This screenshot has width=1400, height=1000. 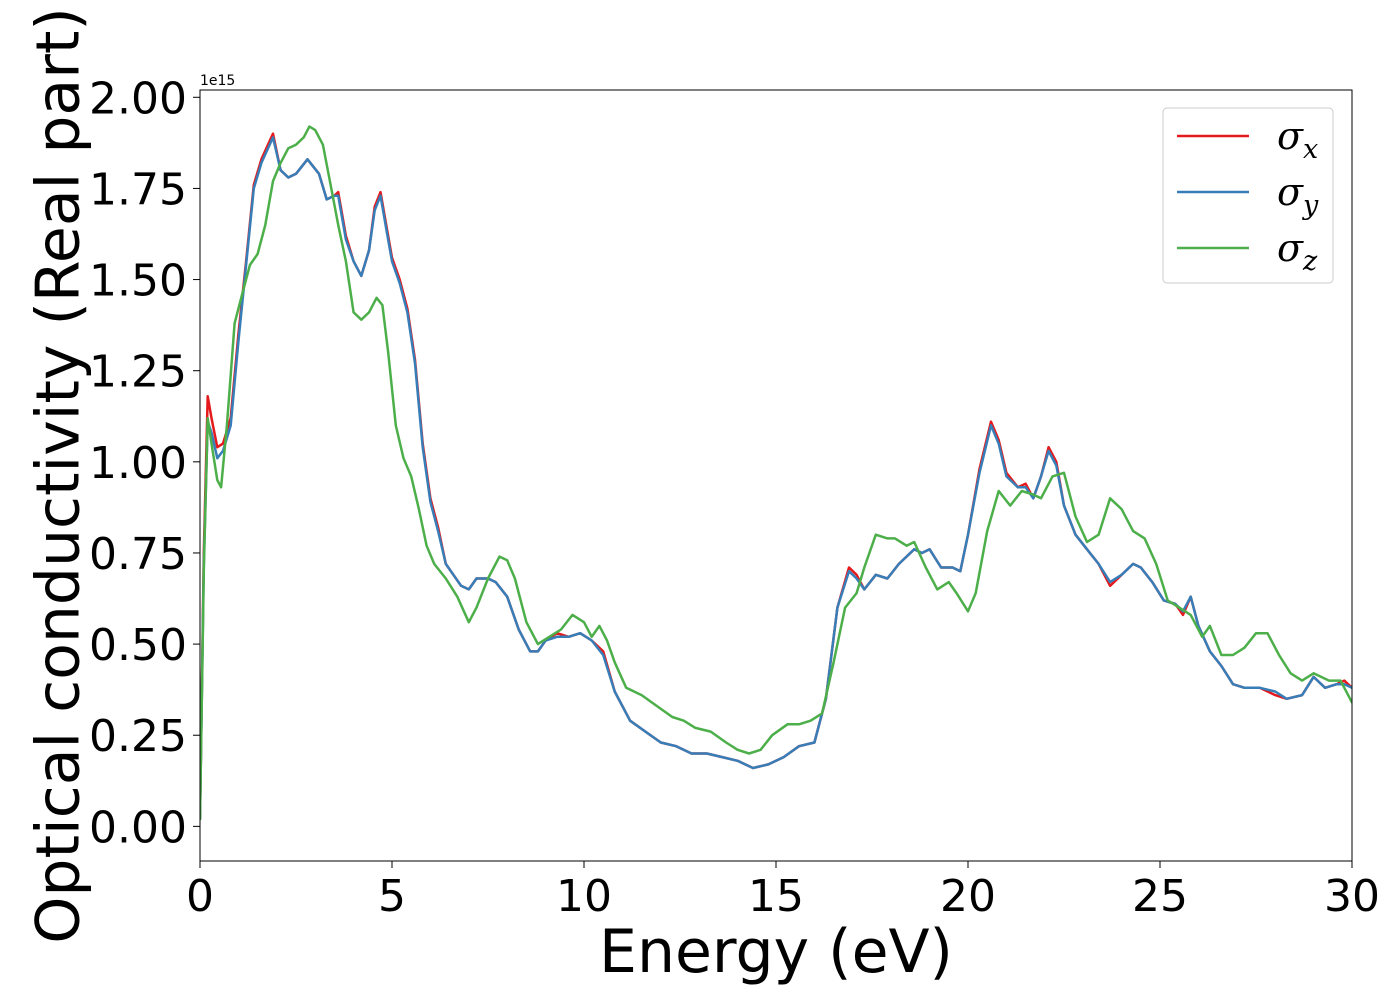 What do you see at coordinates (776, 896) in the screenshot?
I see `x-tick-label: 15` at bounding box center [776, 896].